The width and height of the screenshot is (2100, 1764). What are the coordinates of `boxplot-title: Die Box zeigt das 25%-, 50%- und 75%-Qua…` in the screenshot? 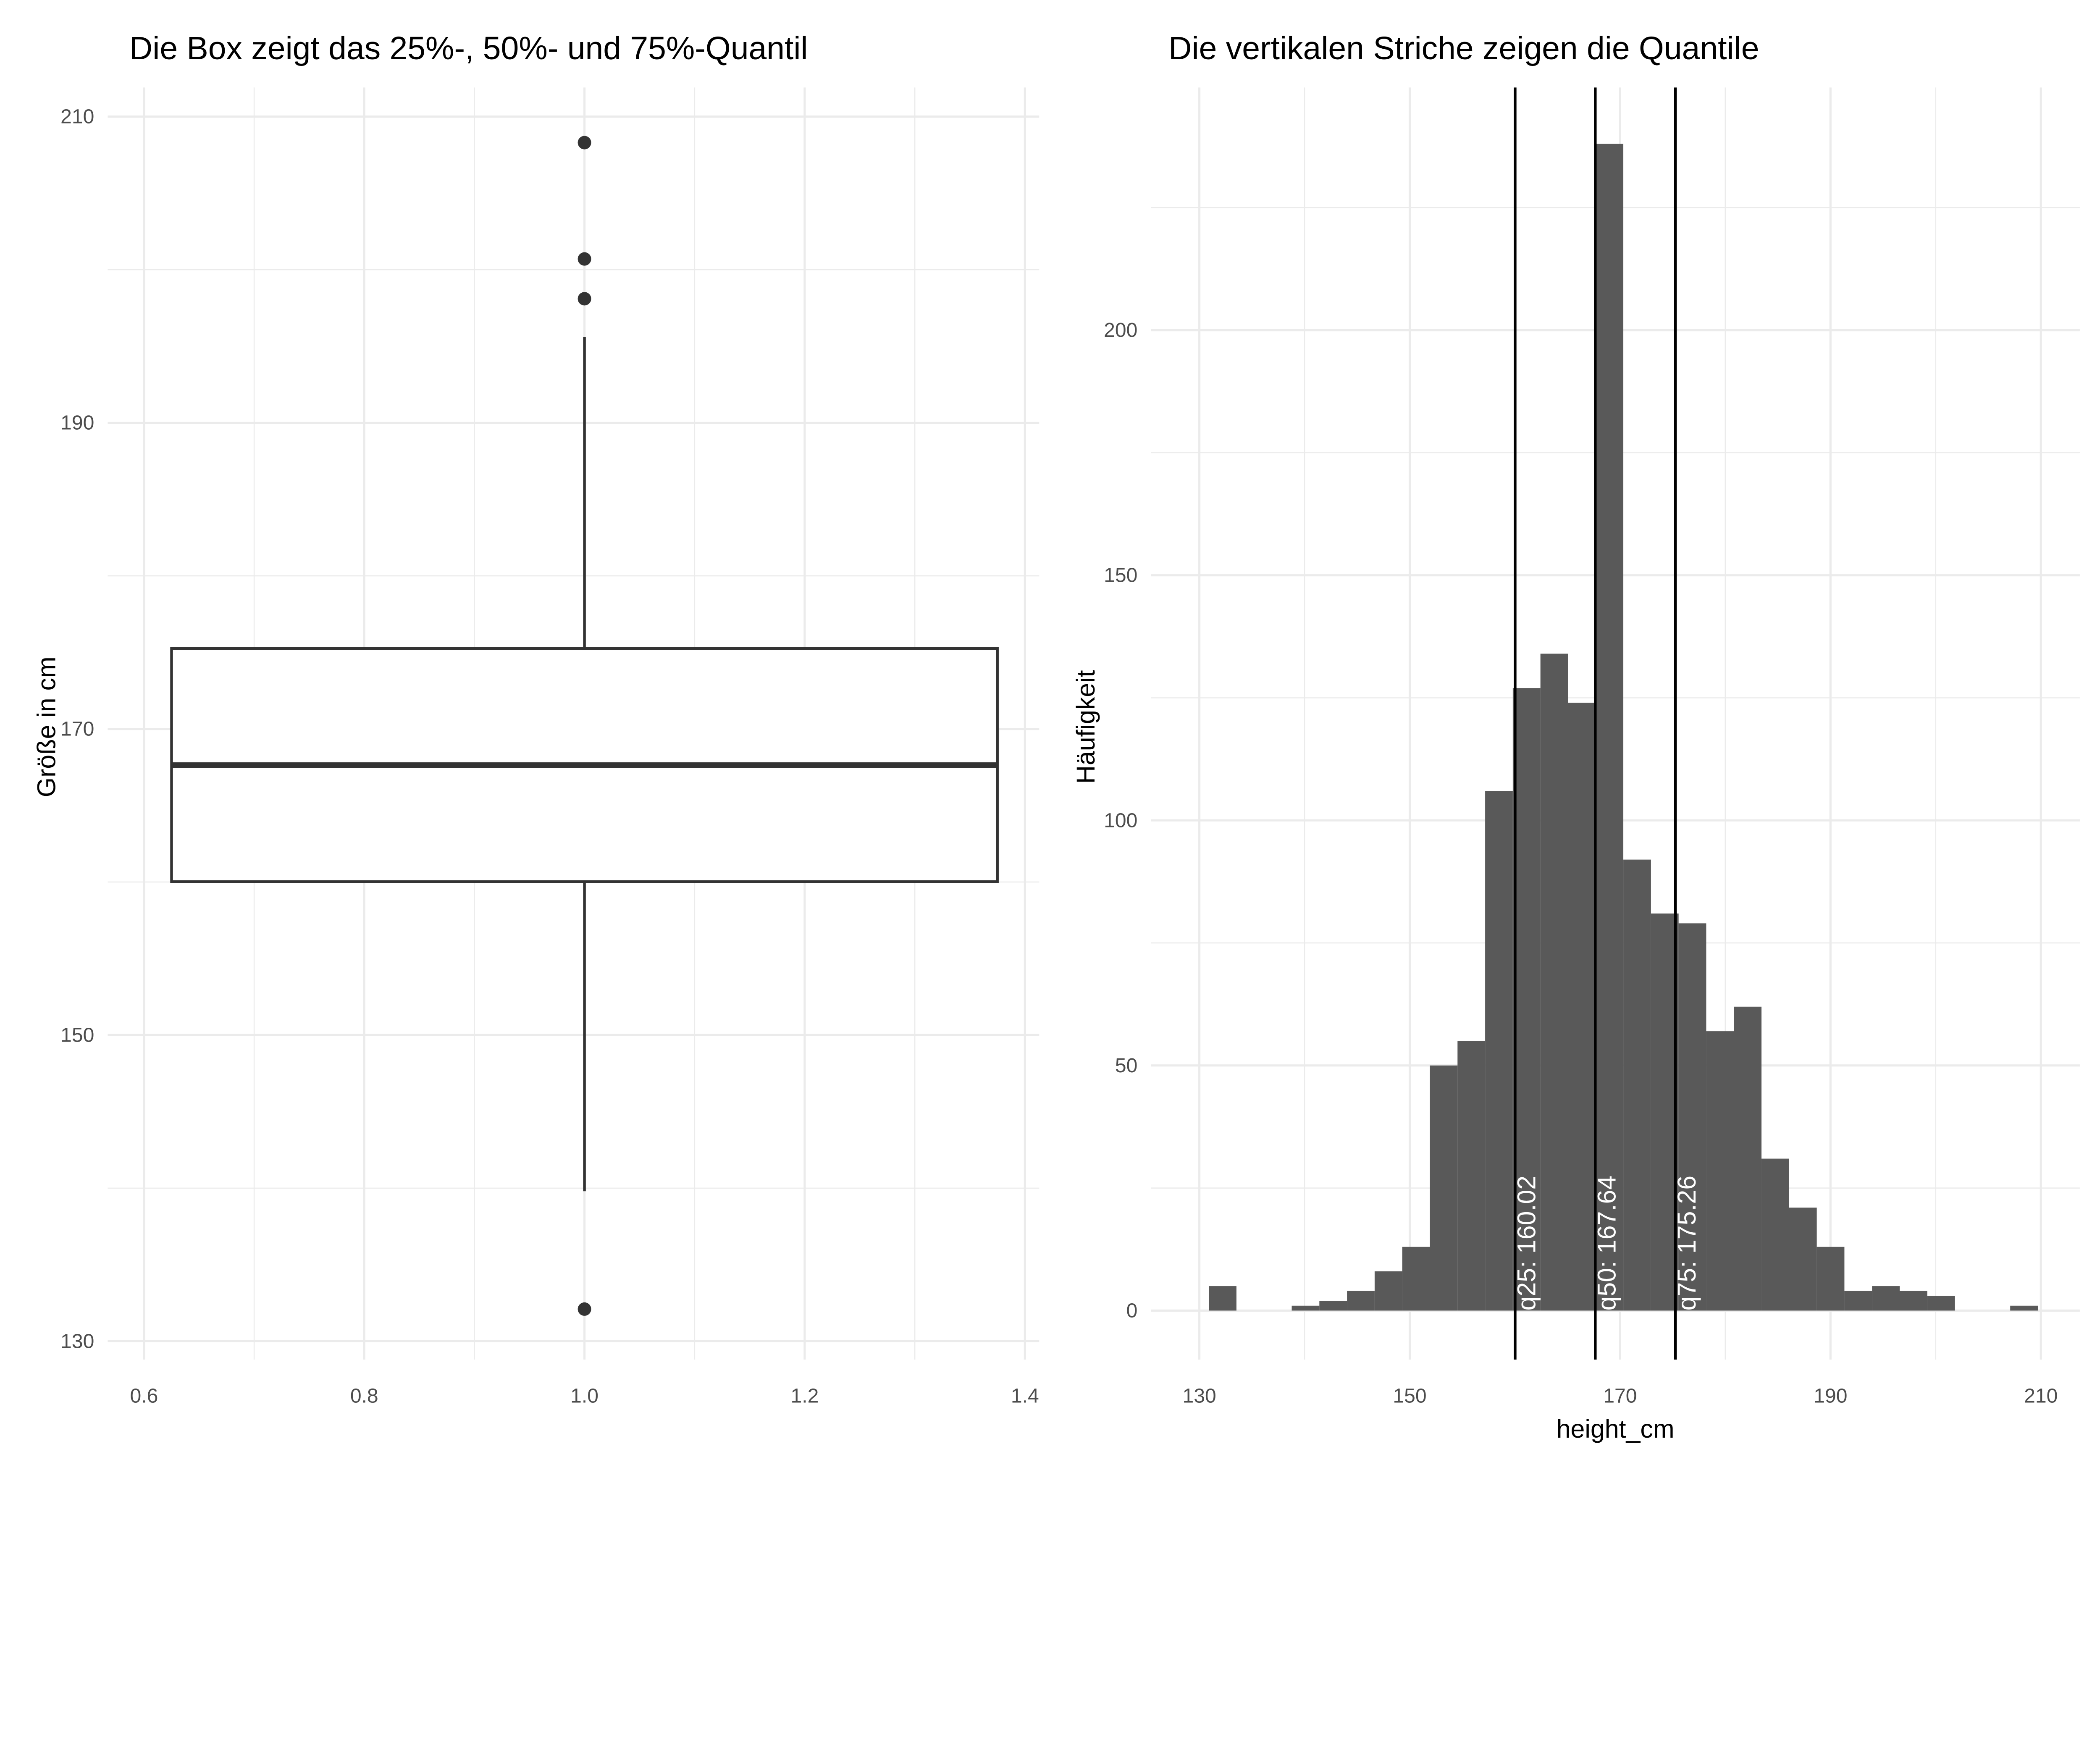 It's located at (468, 48).